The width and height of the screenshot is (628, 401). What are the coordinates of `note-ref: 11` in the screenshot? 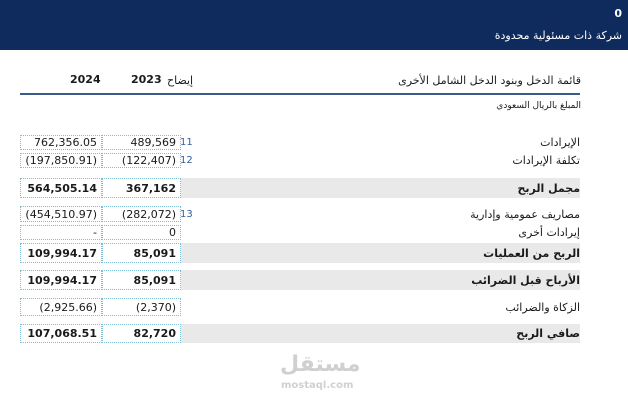 It's located at (186, 142).